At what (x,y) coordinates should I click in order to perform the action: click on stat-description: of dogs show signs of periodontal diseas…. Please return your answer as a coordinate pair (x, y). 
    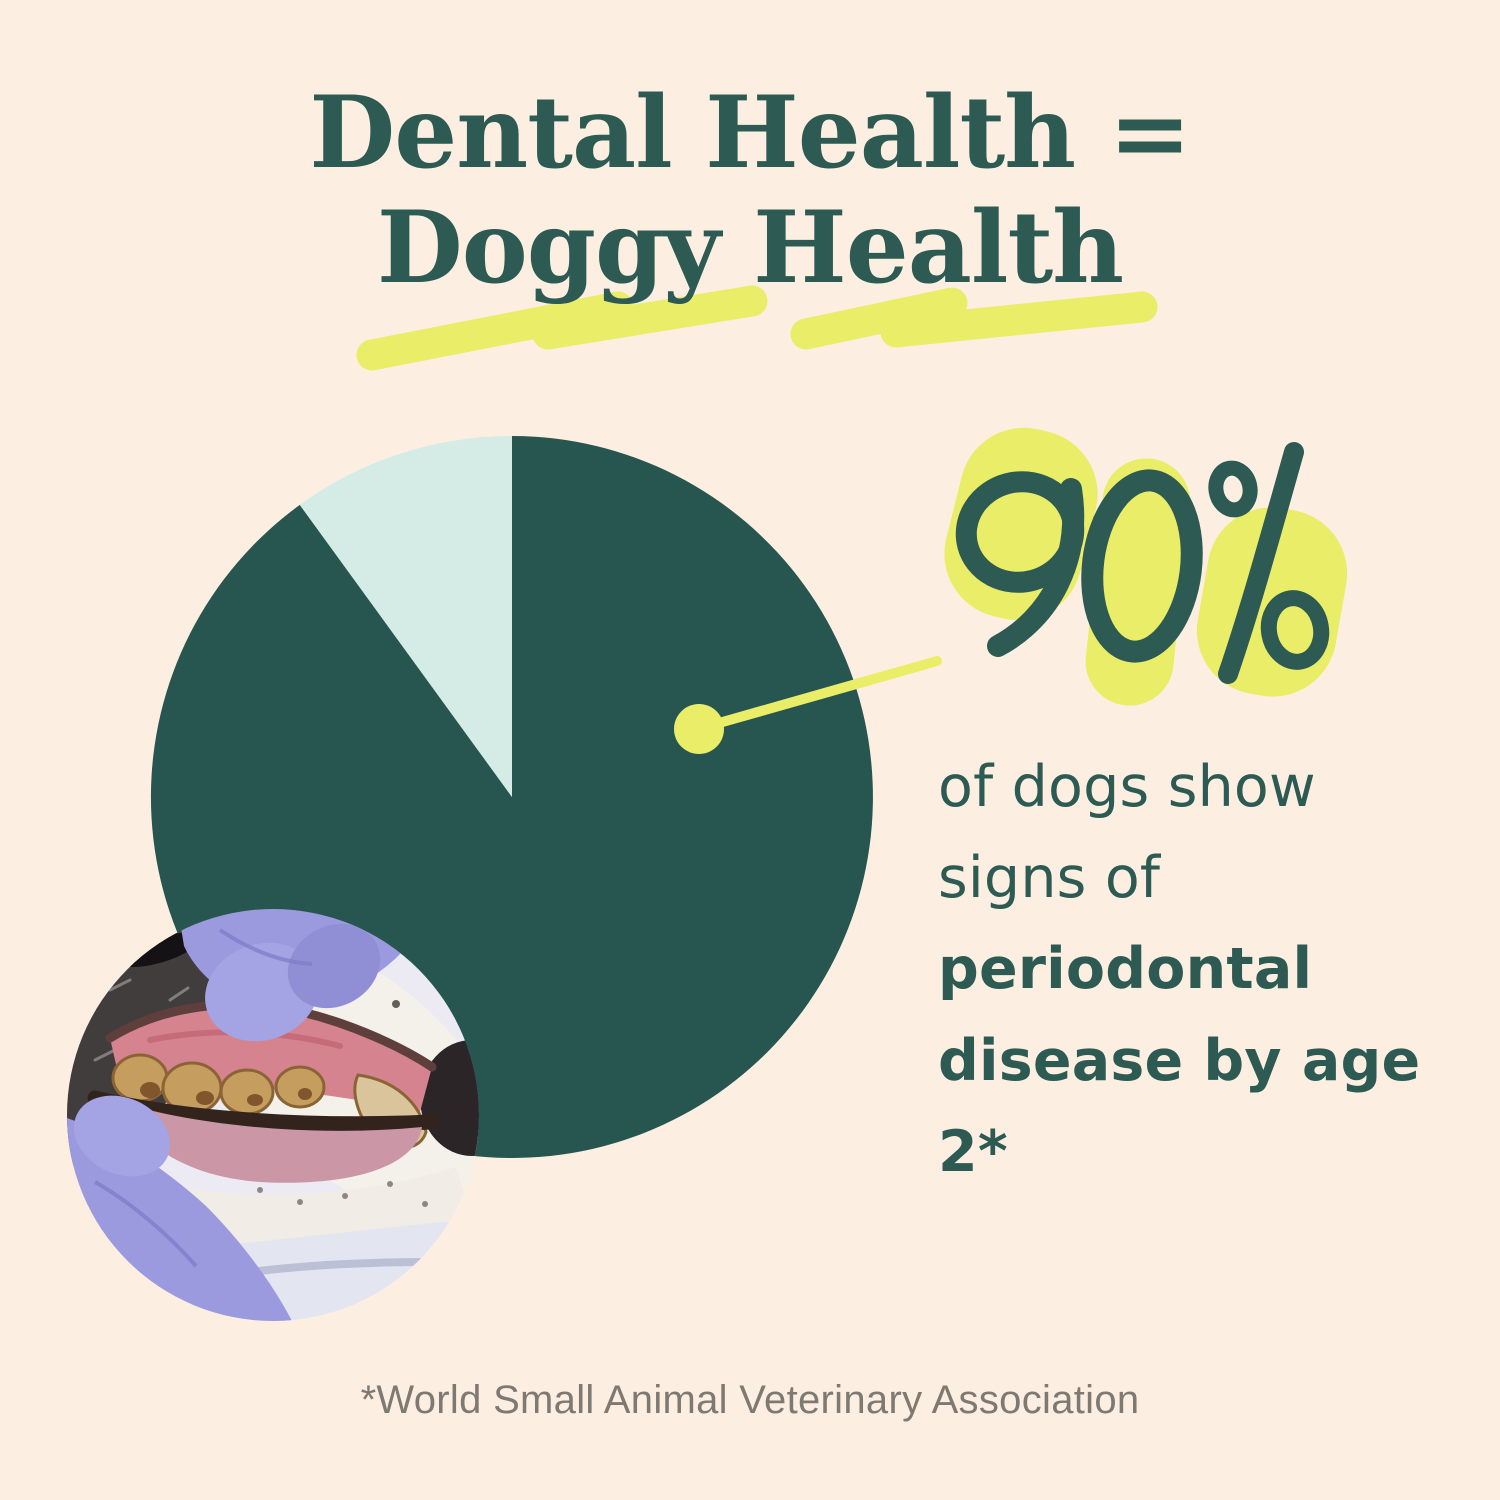
    Looking at the image, I should click on (1184, 970).